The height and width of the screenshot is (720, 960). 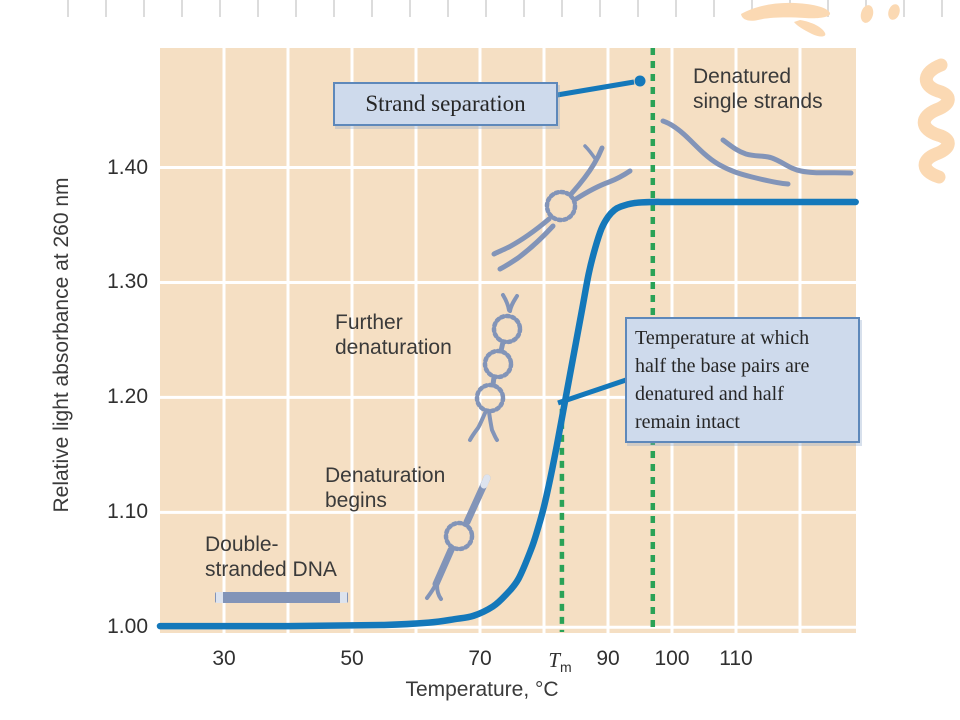 What do you see at coordinates (385, 488) in the screenshot?
I see `label-denaturation-begins: Denaturation begins` at bounding box center [385, 488].